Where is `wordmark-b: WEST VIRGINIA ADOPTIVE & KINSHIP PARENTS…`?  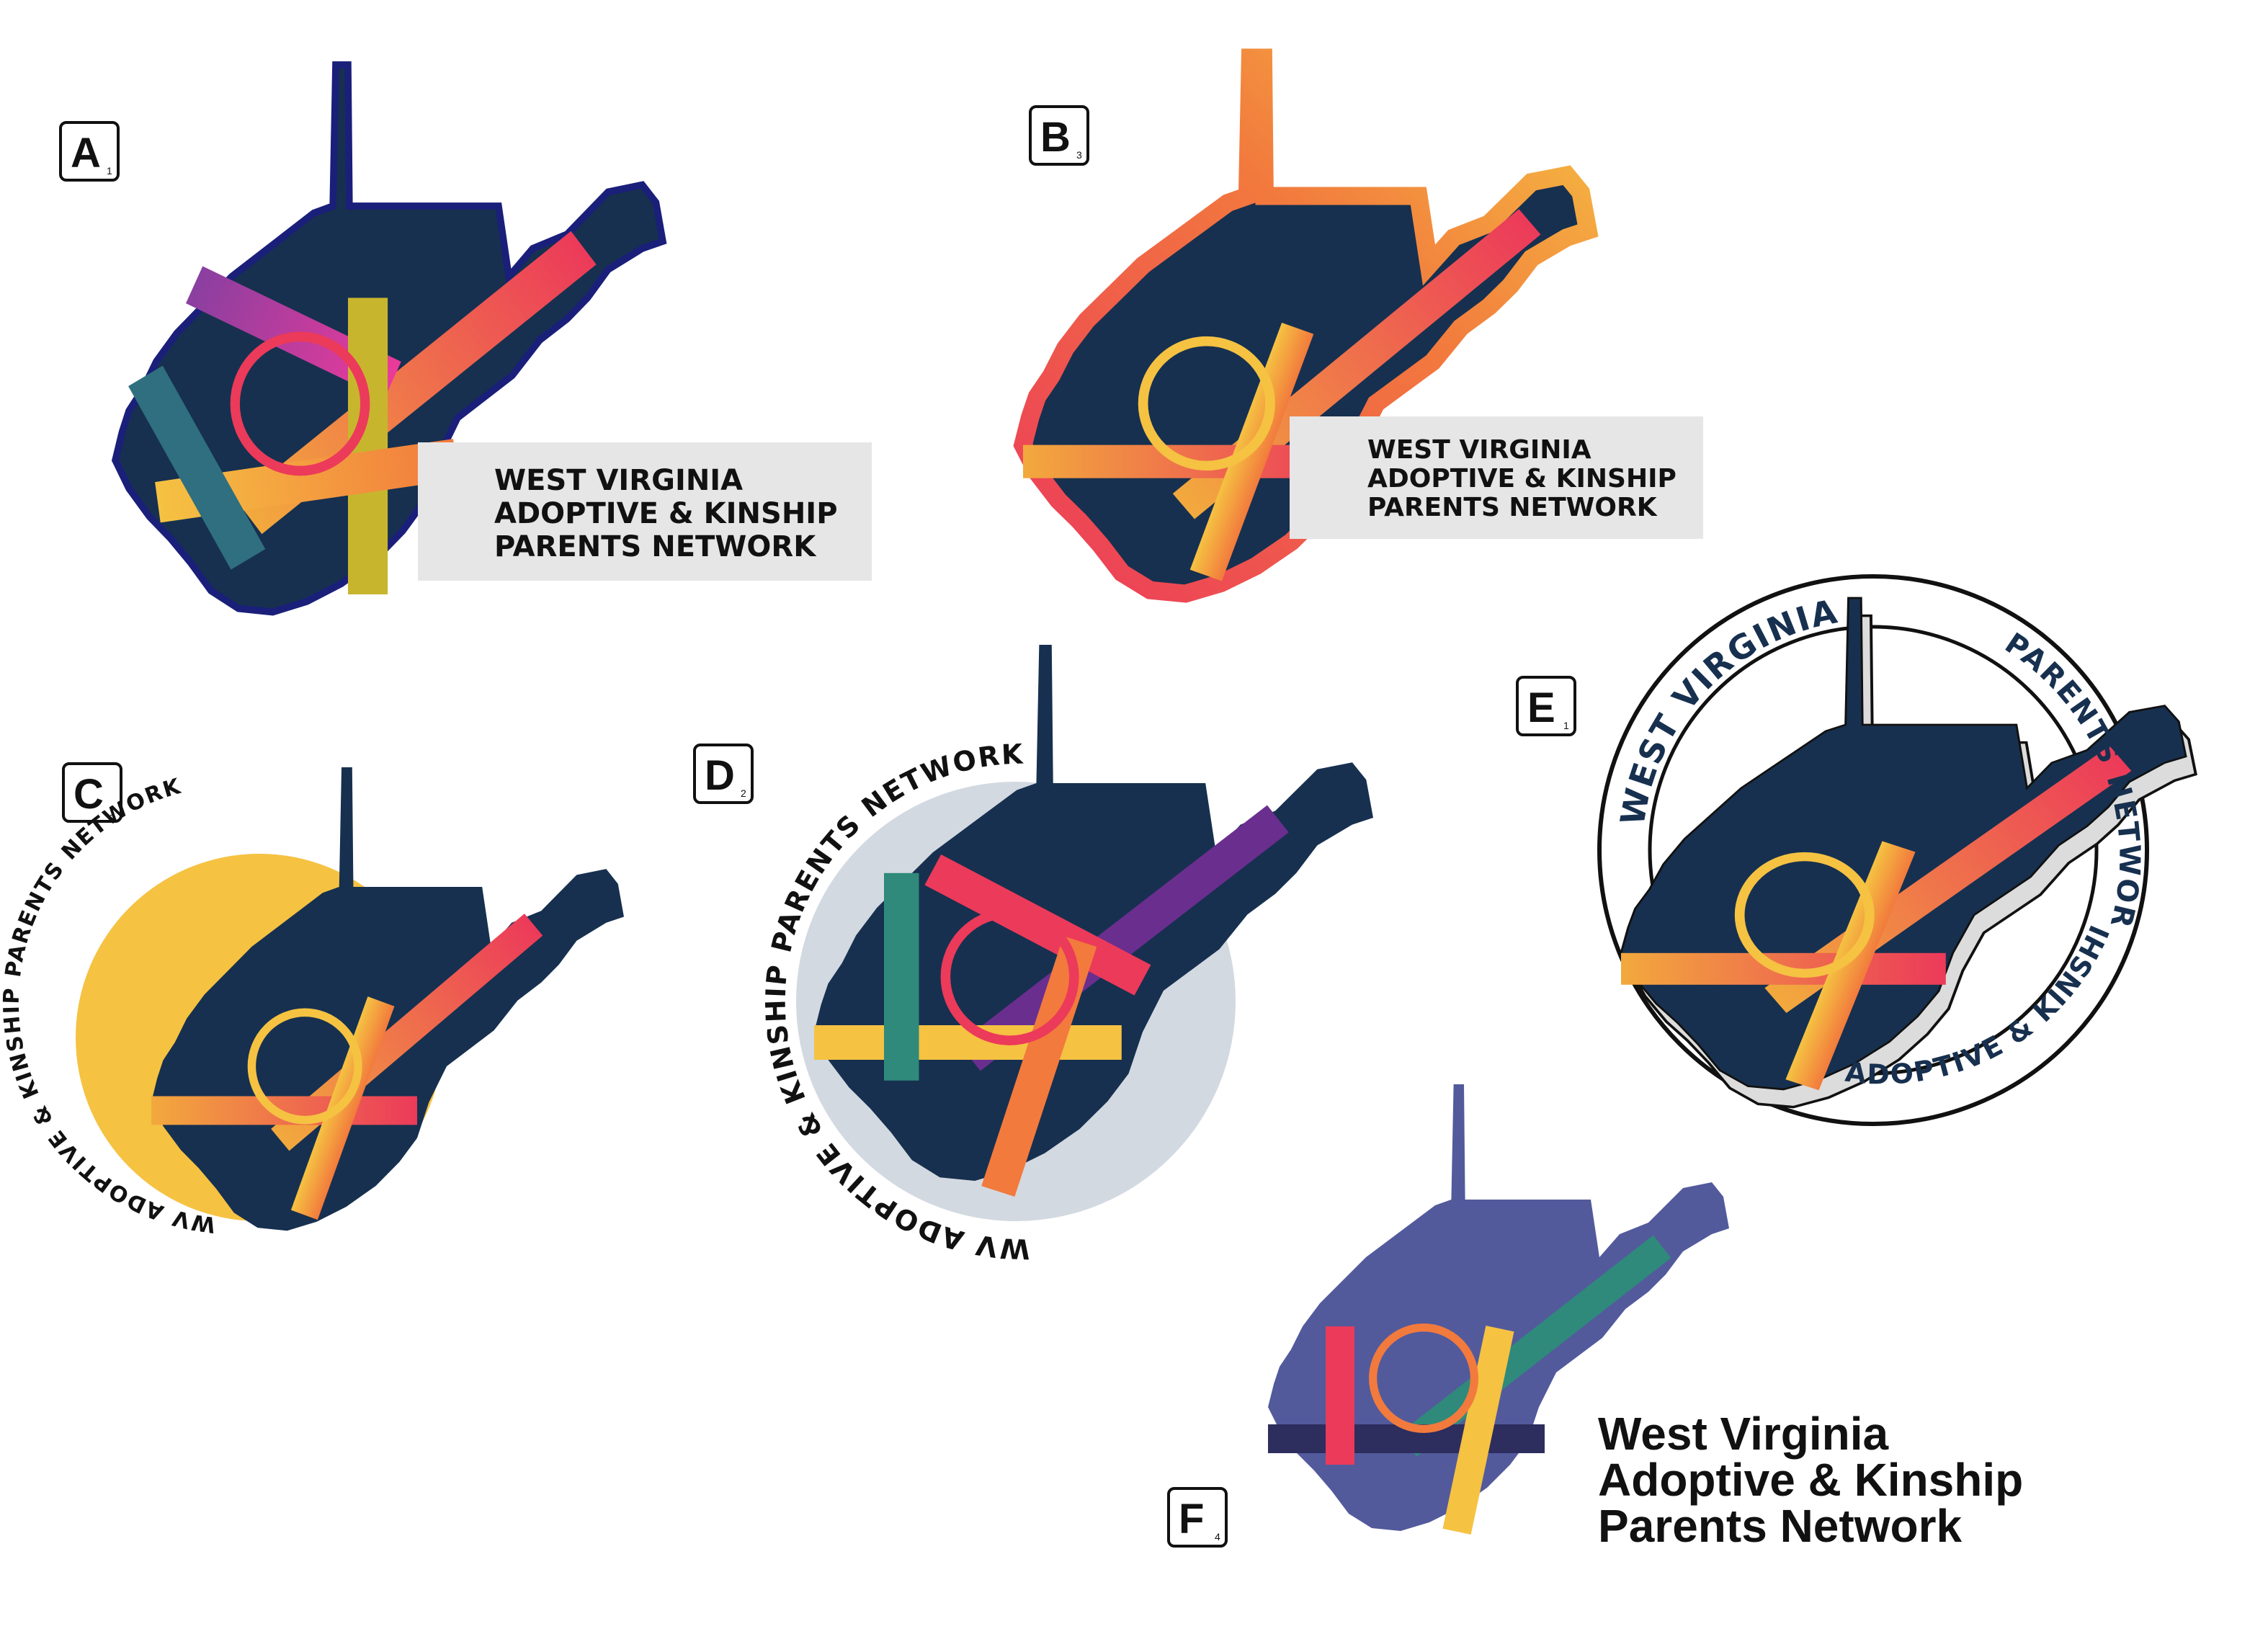 wordmark-b: WEST VIRGINIA ADOPTIVE & KINSHIP PARENTS… is located at coordinates (1496, 477).